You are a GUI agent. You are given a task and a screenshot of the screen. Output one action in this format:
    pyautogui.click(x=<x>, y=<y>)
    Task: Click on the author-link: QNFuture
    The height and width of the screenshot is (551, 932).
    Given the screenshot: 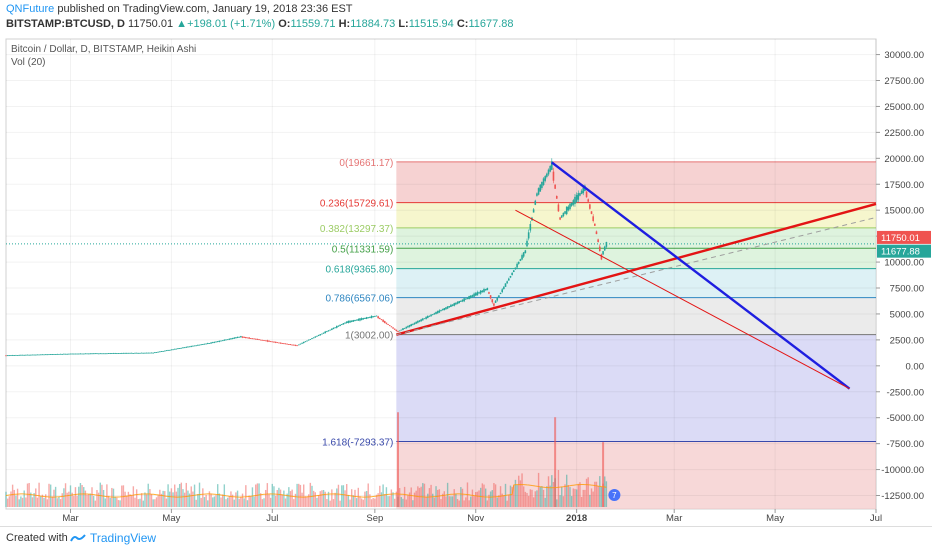 What is the action you would take?
    pyautogui.click(x=30, y=9)
    